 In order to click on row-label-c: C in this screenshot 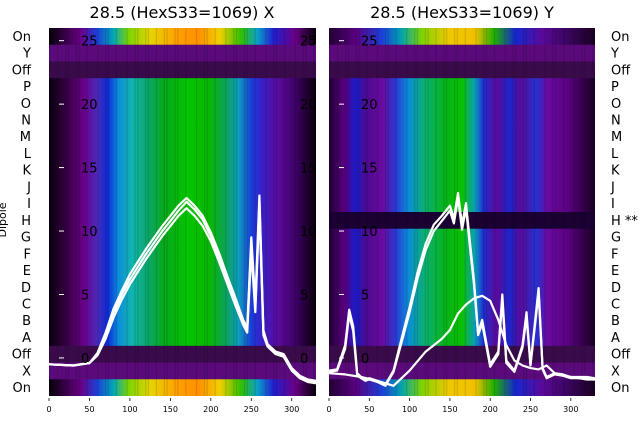, I will do `click(26, 305)`.